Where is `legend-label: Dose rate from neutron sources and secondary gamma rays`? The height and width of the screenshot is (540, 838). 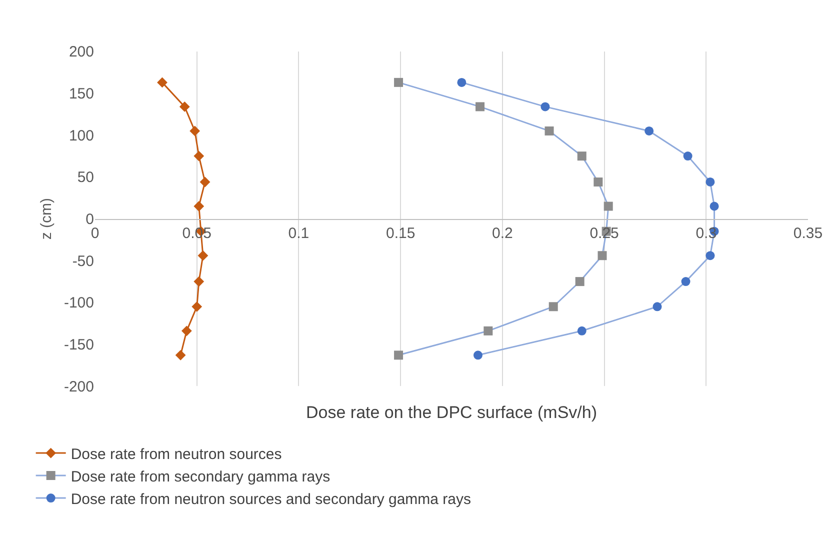
legend-label: Dose rate from neutron sources and secondary gamma rays is located at coordinates (271, 499).